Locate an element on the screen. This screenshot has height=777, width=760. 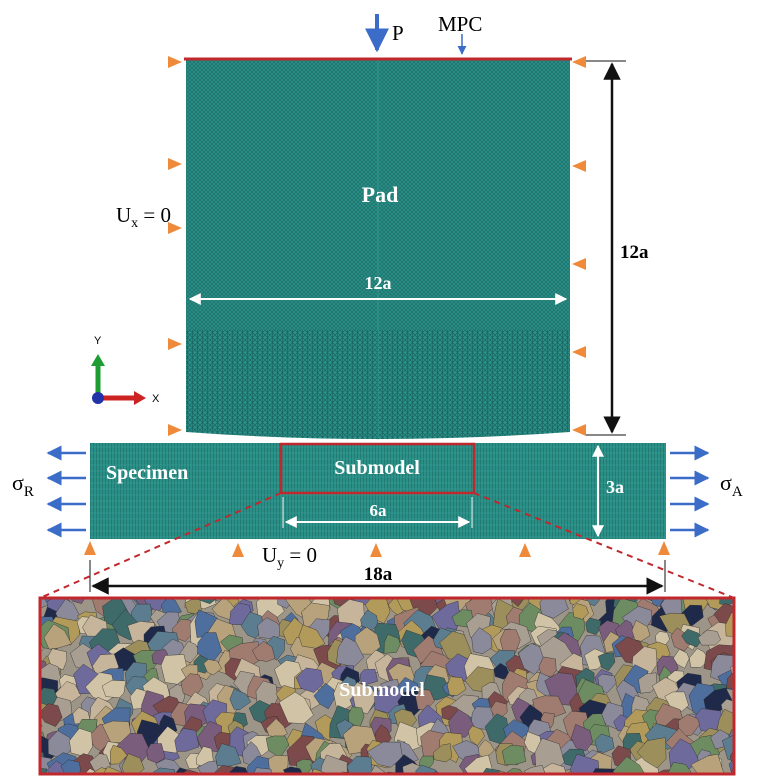
specimen-bottom-constraints is located at coordinates (377, 549).